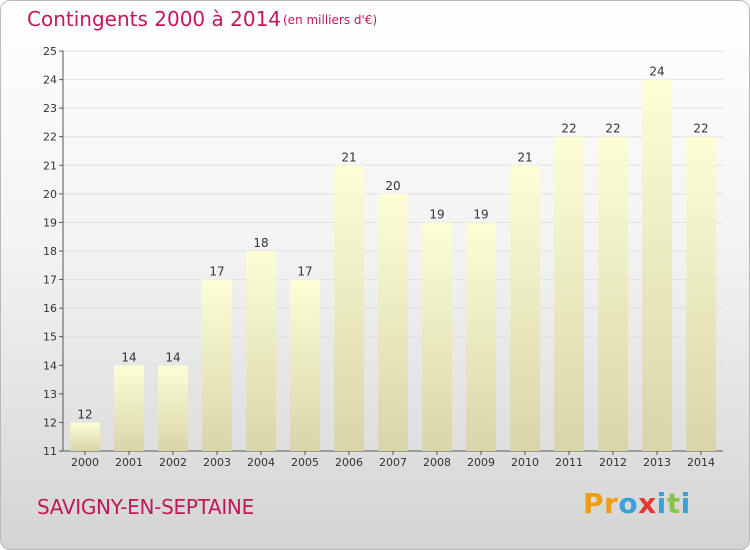  What do you see at coordinates (50, 165) in the screenshot?
I see `y-tick-label: 21` at bounding box center [50, 165].